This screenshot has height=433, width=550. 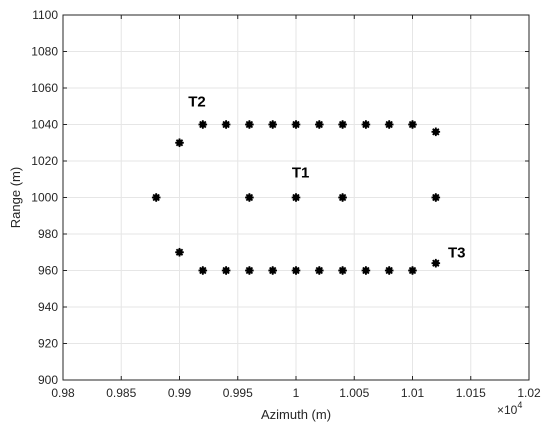 I want to click on y-tick-labels: 900 920 940 960 980 1000 1020 1040 1060 1080 1100, so click(x=44, y=197).